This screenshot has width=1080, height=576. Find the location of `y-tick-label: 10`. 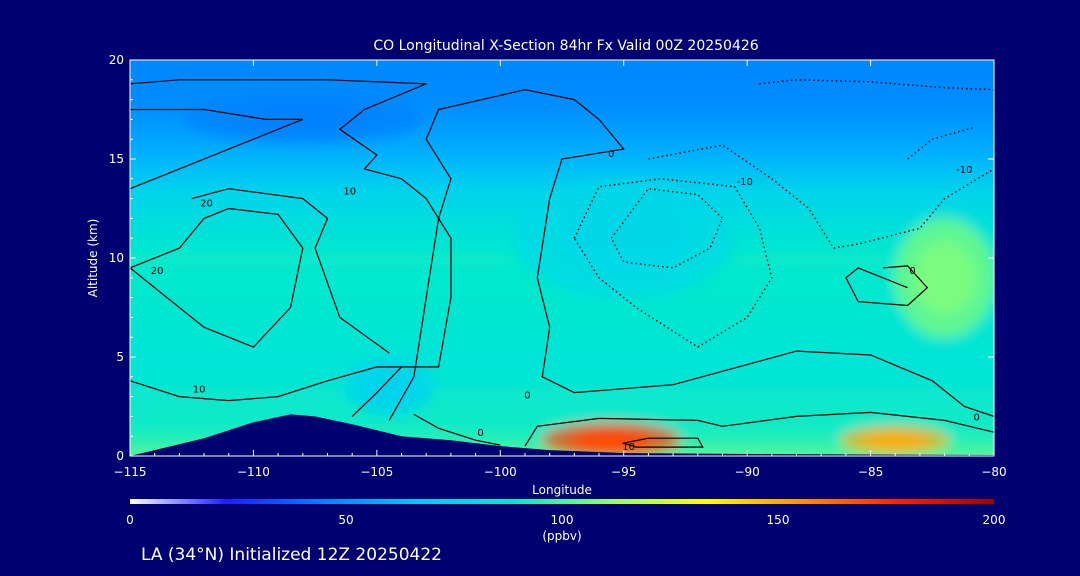

y-tick-label: 10 is located at coordinates (116, 258).